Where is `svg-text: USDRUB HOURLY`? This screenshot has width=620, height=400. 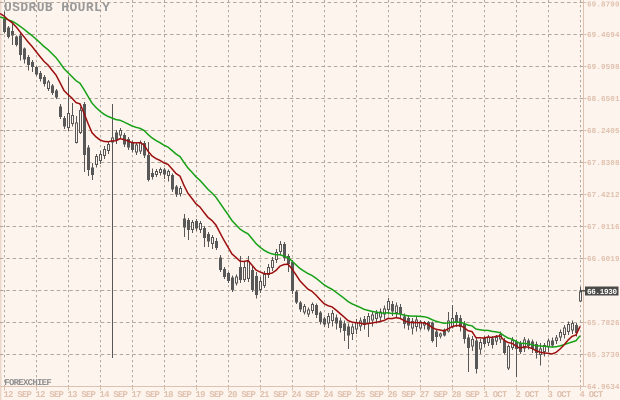
svg-text: USDRUB HOURLY is located at coordinates (57, 7).